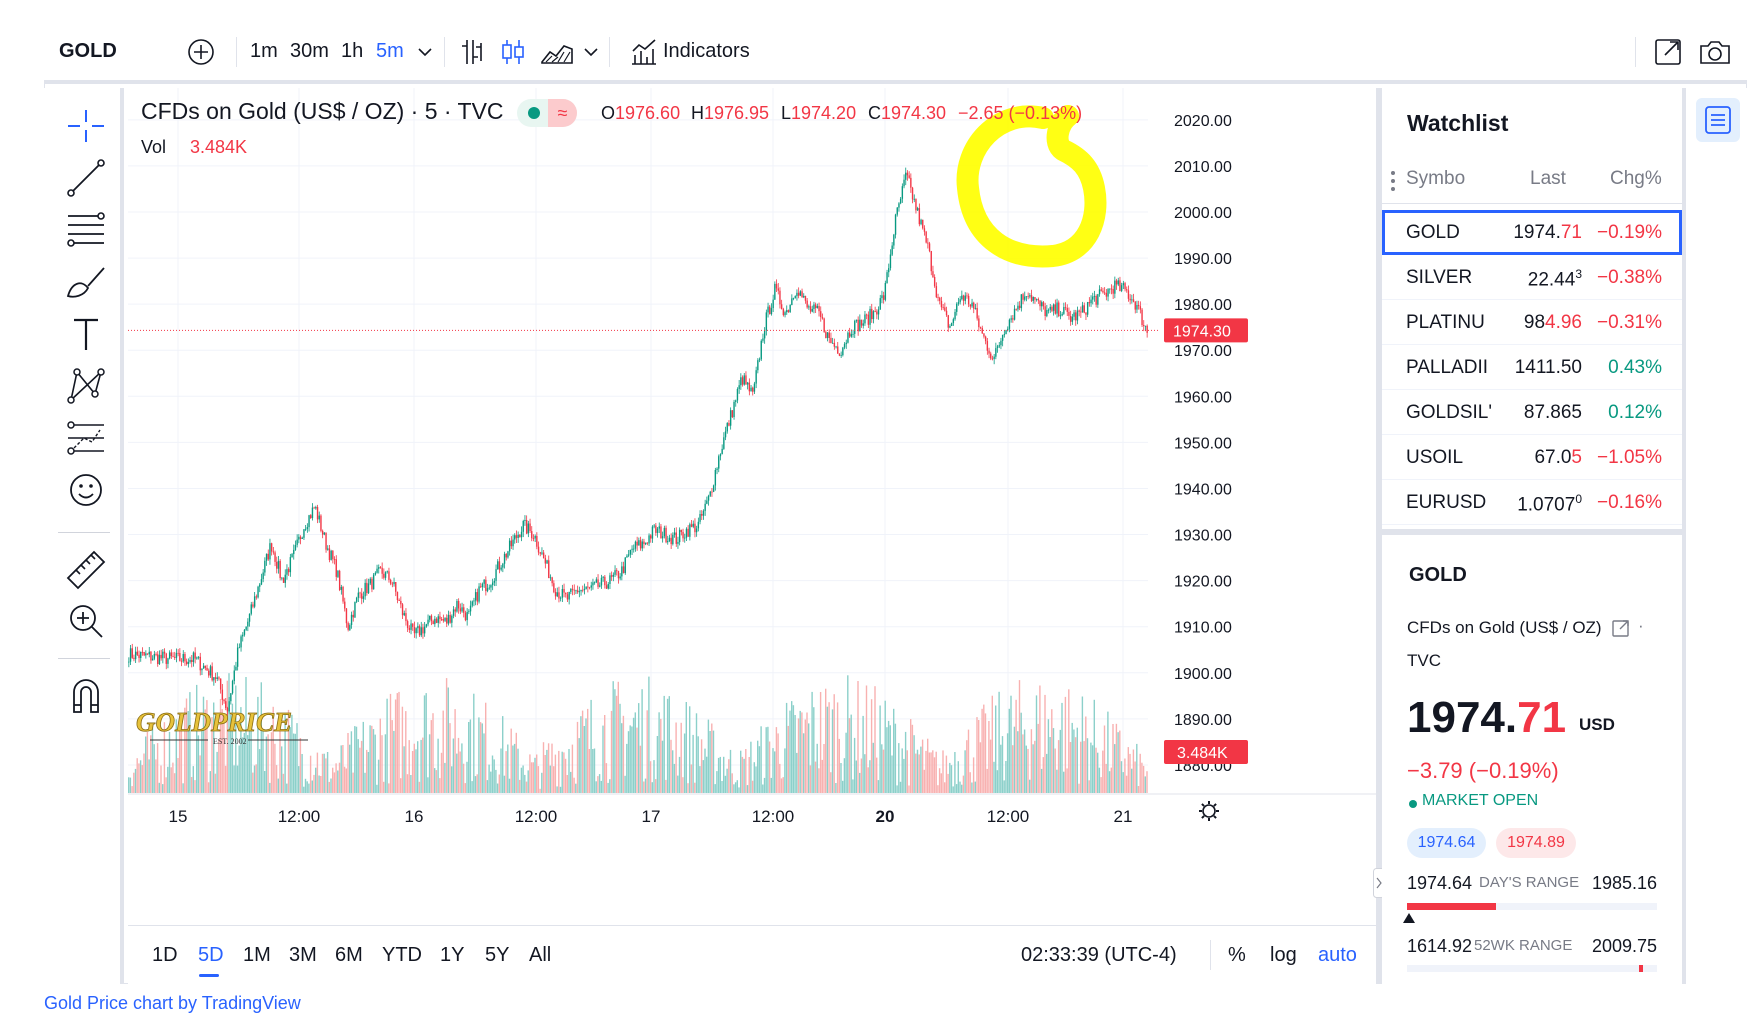 Image resolution: width=1747 pixels, height=1033 pixels. Describe the element at coordinates (390, 51) in the screenshot. I see `interval-5m: 5m` at that location.